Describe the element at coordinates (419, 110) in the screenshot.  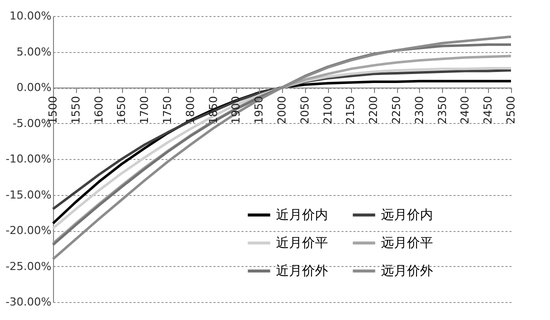
I see `x-tick-label: 2300` at that location.